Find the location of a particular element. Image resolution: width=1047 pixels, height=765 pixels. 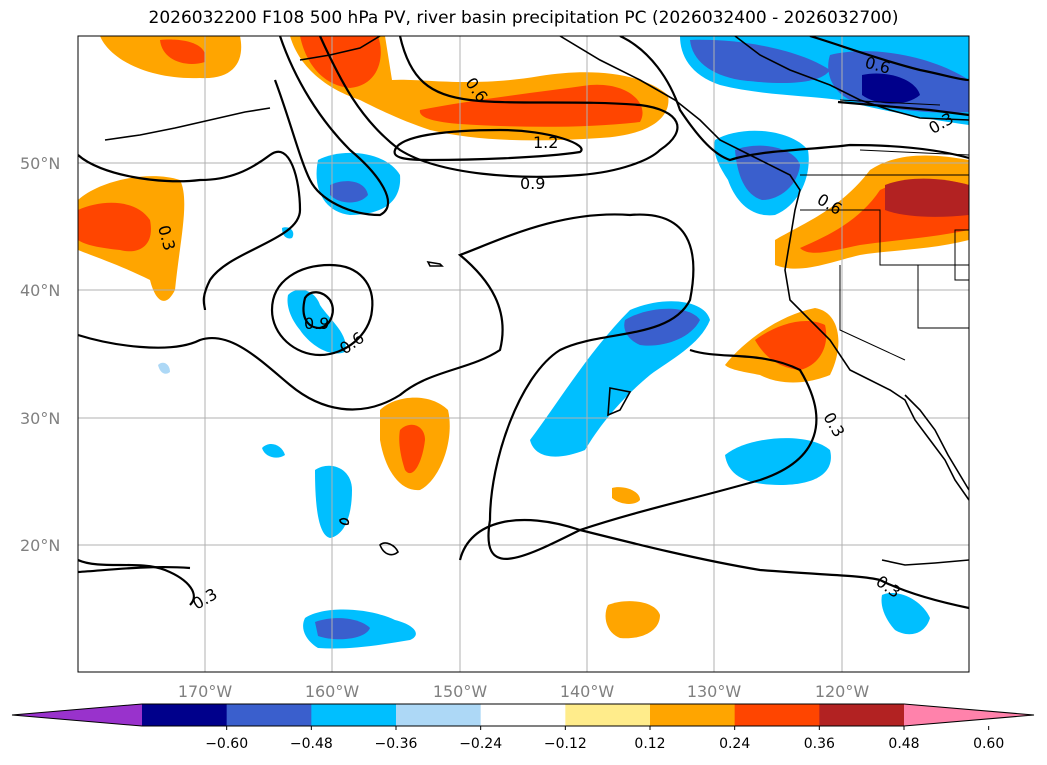

lat-label: 20°N is located at coordinates (40, 545).